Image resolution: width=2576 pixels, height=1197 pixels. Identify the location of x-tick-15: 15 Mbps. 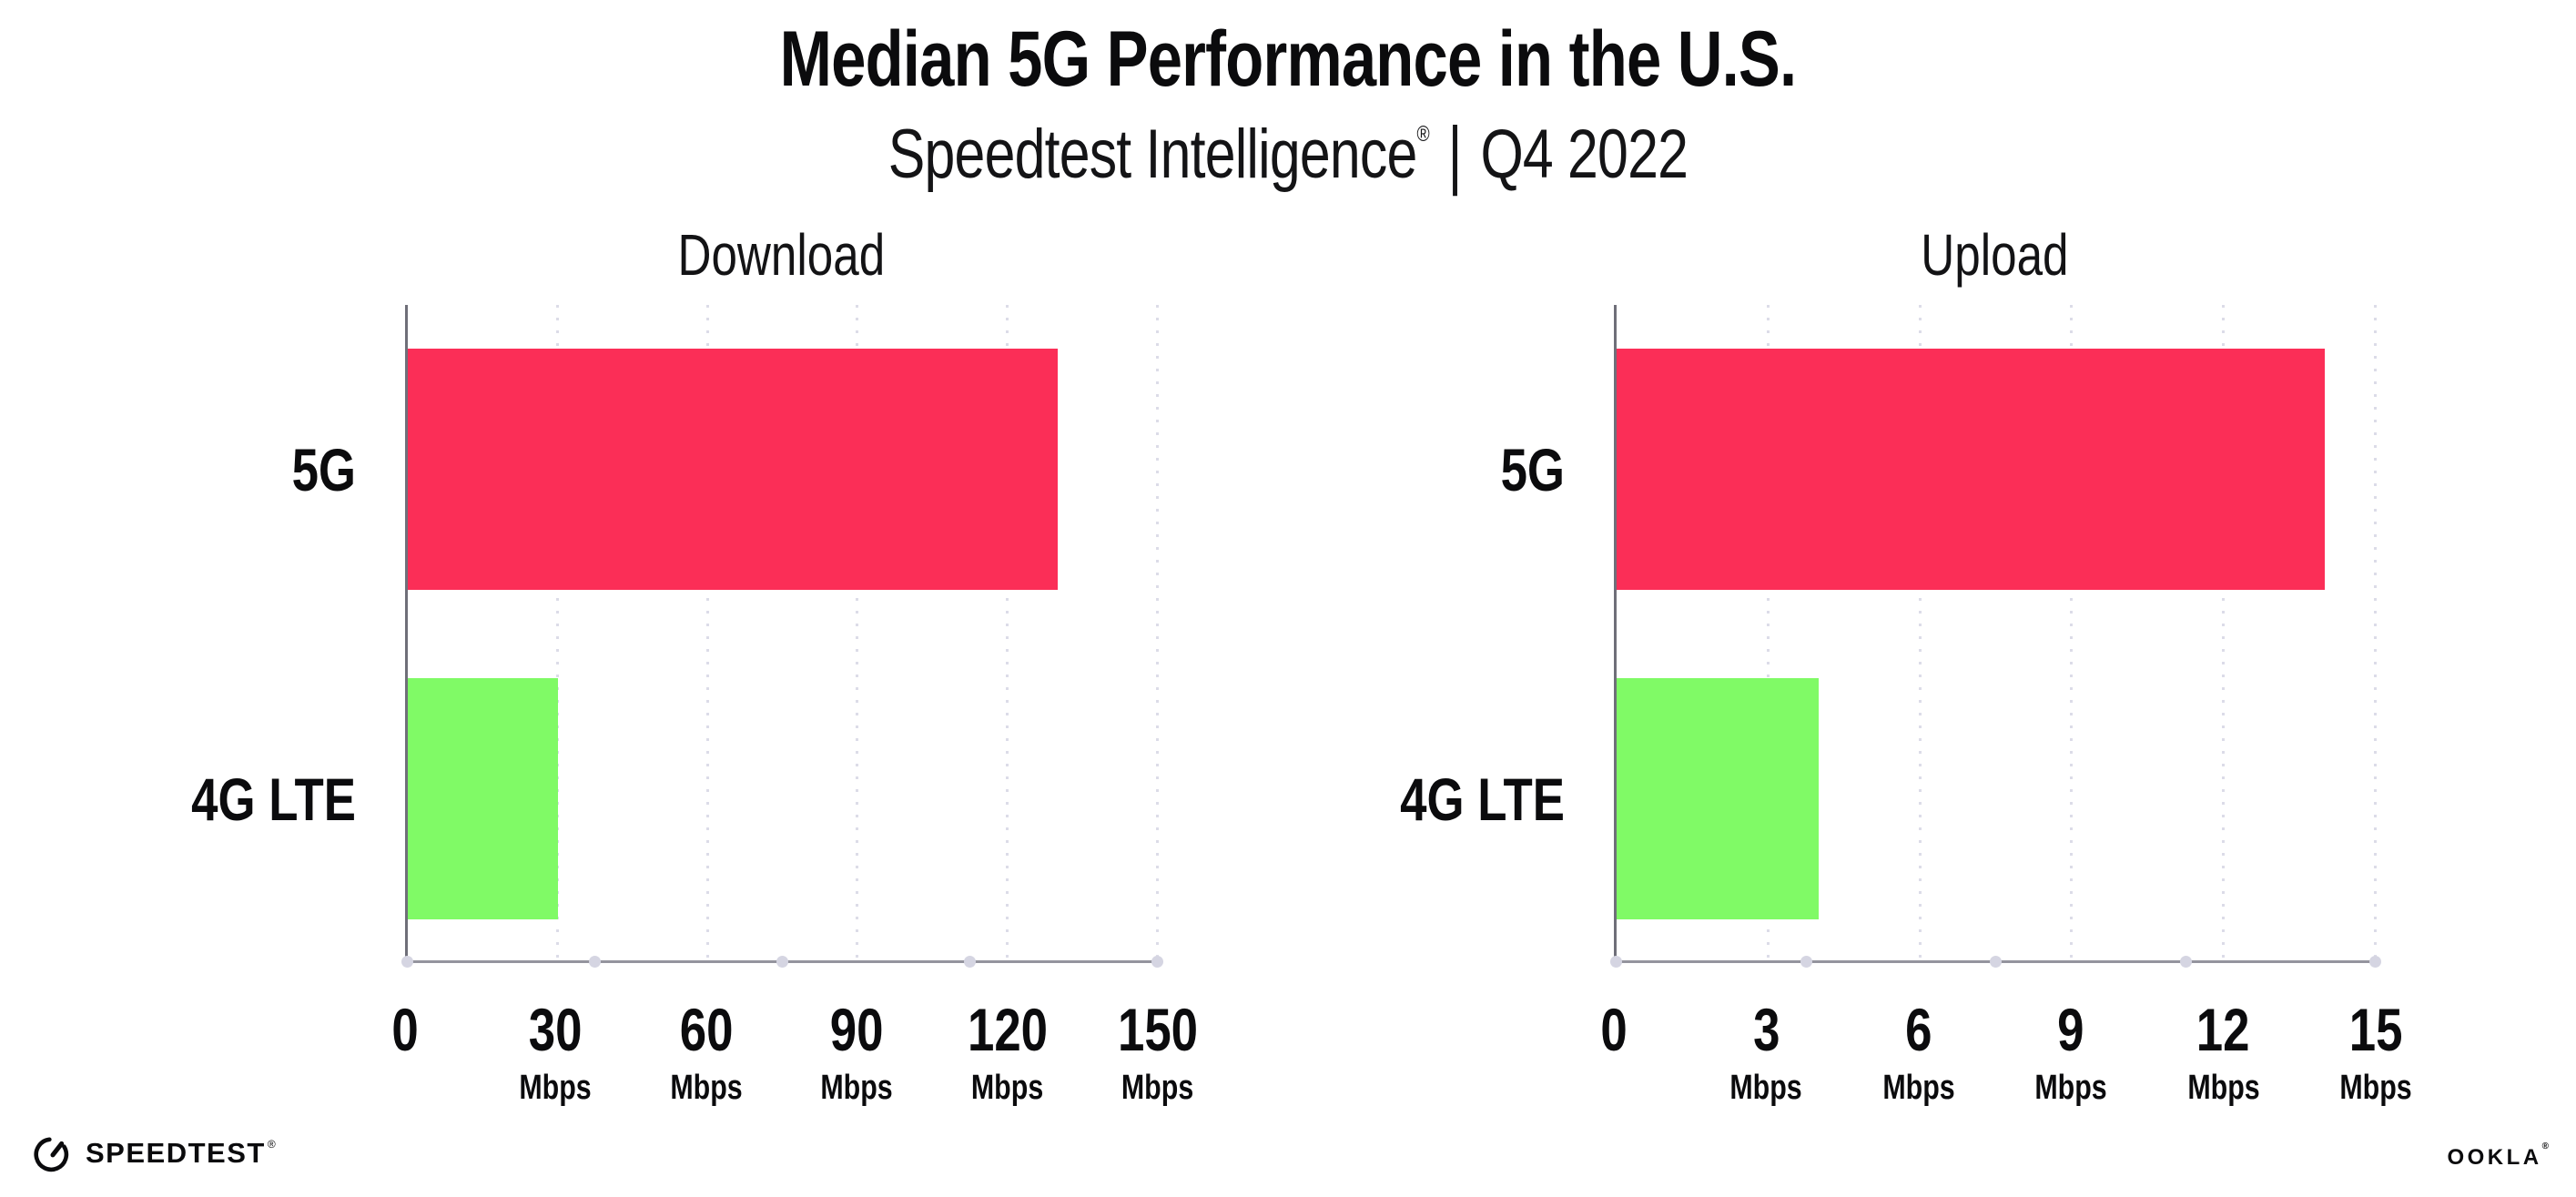
(2375, 1052).